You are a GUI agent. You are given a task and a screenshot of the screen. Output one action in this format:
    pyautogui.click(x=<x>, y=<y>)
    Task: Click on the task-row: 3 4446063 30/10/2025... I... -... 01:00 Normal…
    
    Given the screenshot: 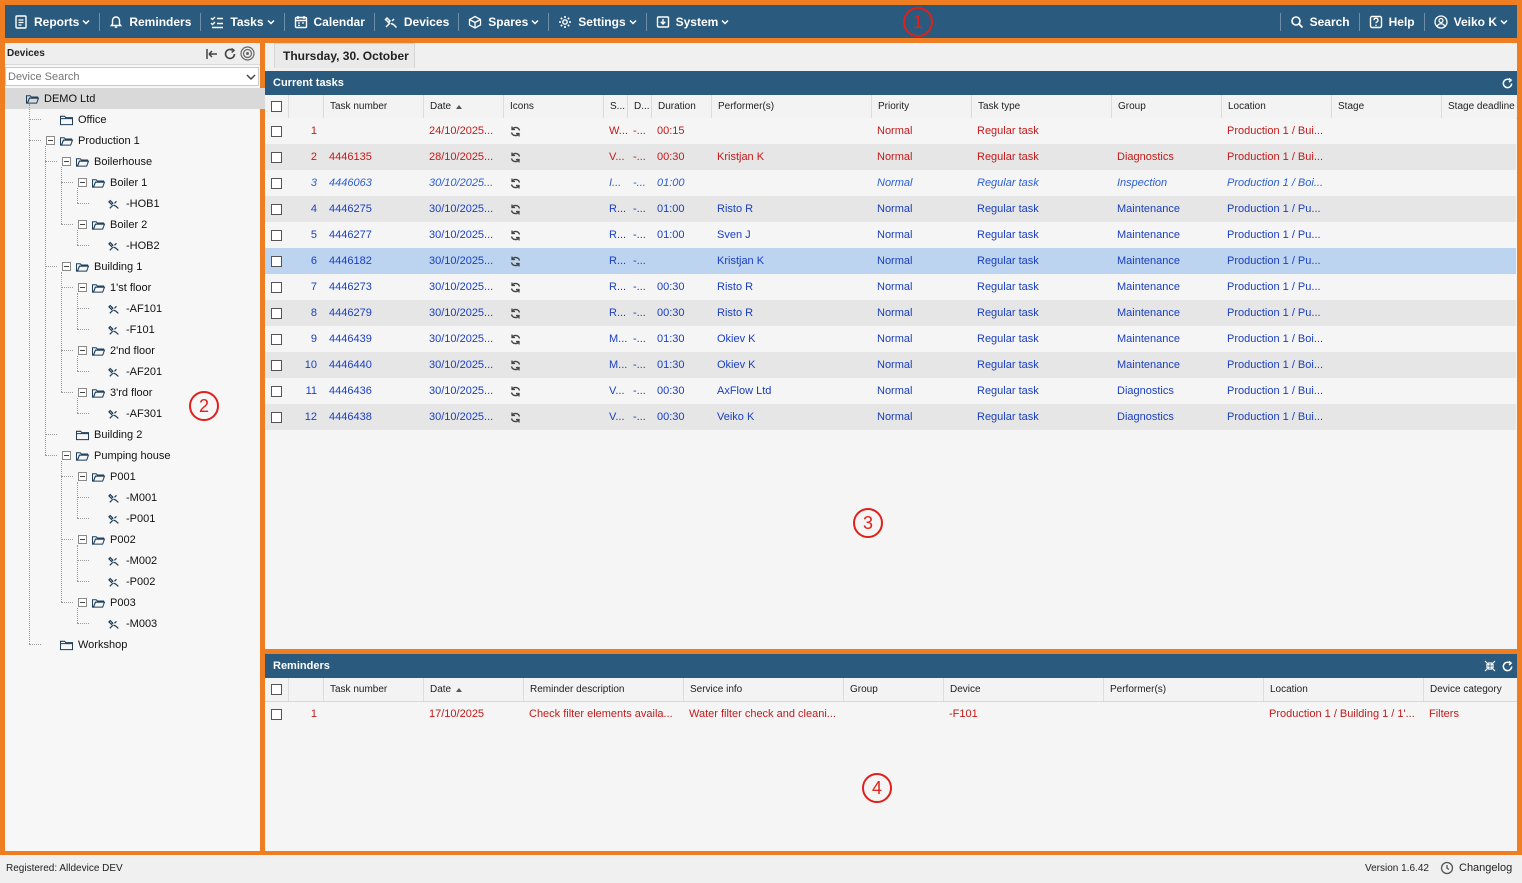 What is the action you would take?
    pyautogui.click(x=890, y=183)
    